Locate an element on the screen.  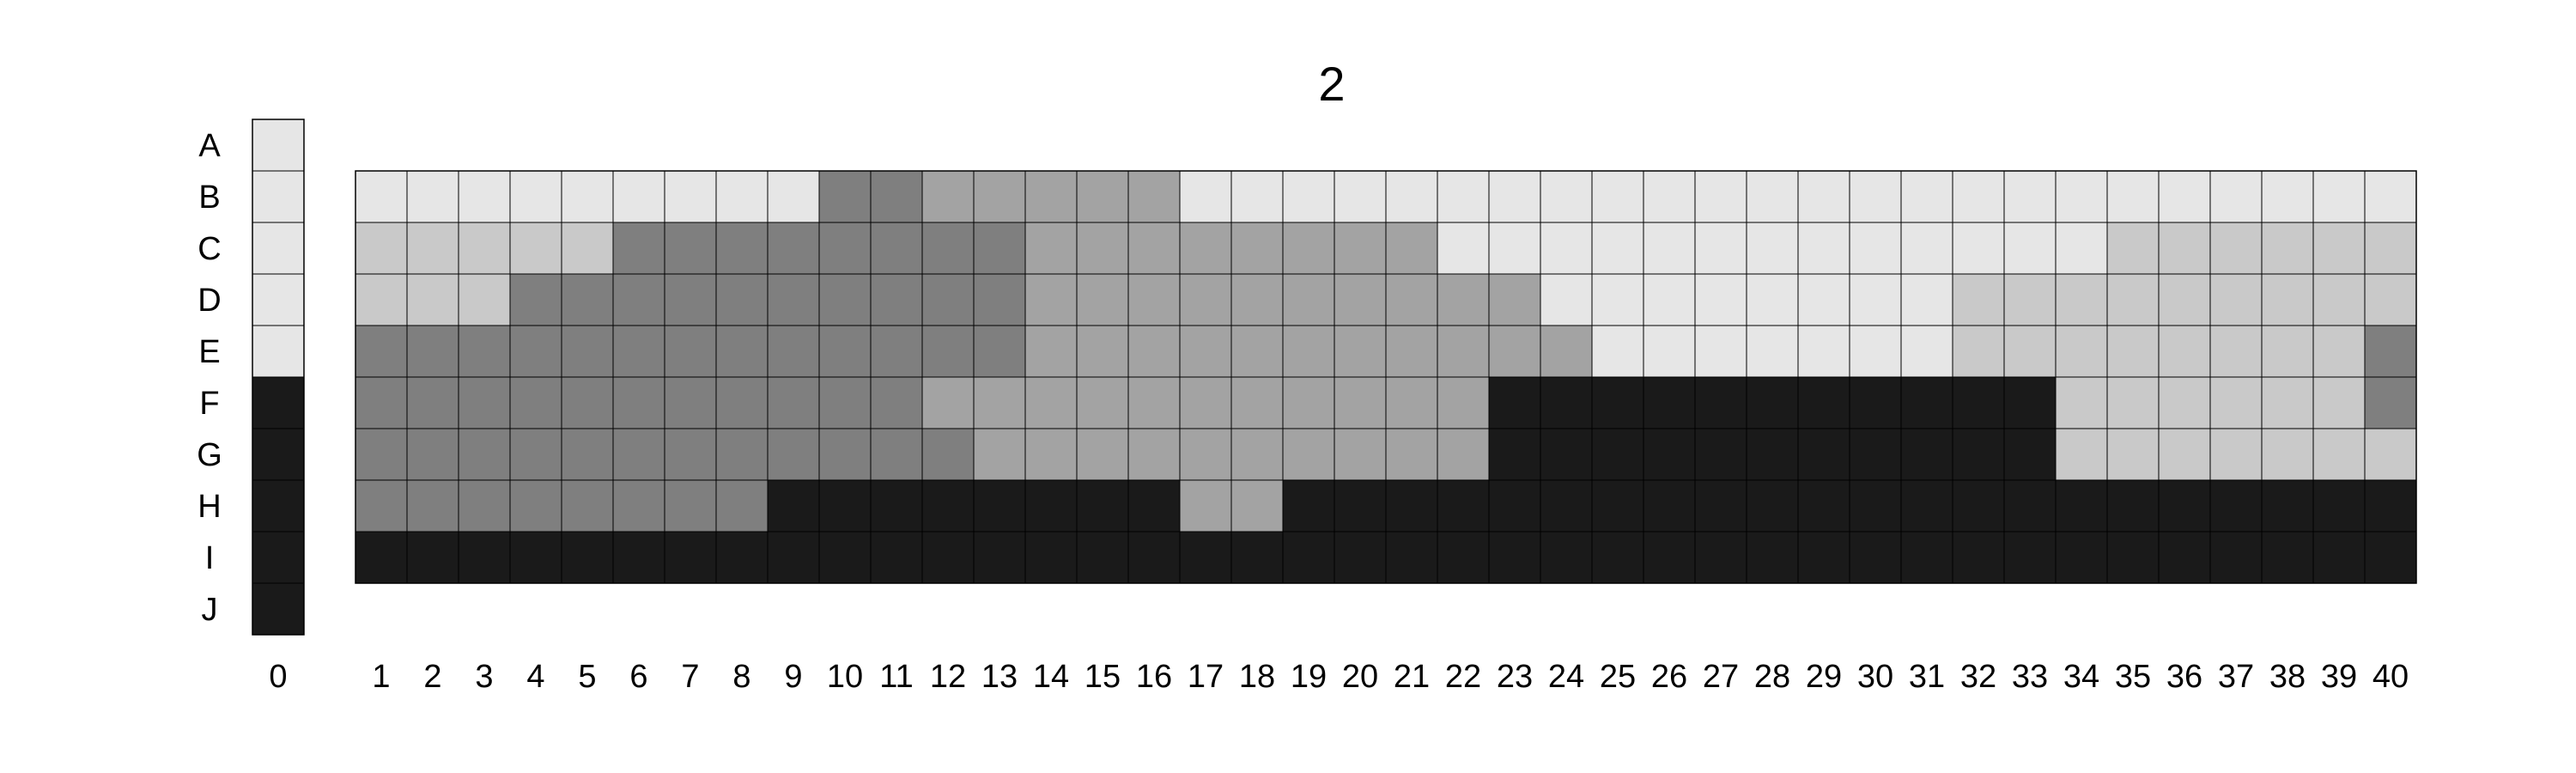
column-label-1: 1 is located at coordinates (381, 677).